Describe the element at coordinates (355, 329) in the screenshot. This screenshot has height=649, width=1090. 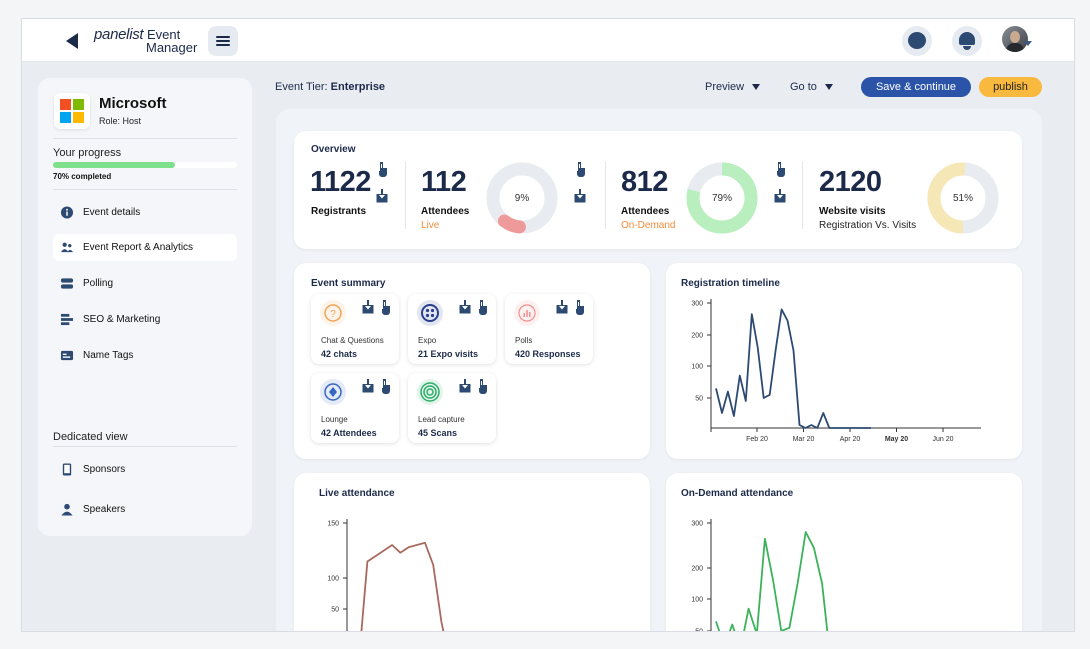
I see `summary-tile: ? Chat & Questions 42 chats` at that location.